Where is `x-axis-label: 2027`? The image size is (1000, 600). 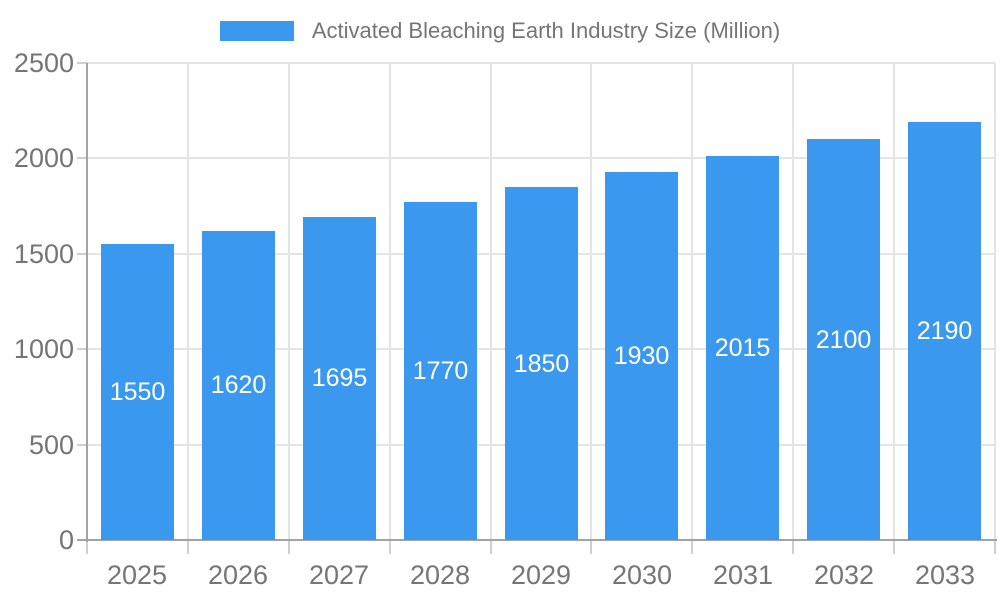
x-axis-label: 2027 is located at coordinates (339, 575).